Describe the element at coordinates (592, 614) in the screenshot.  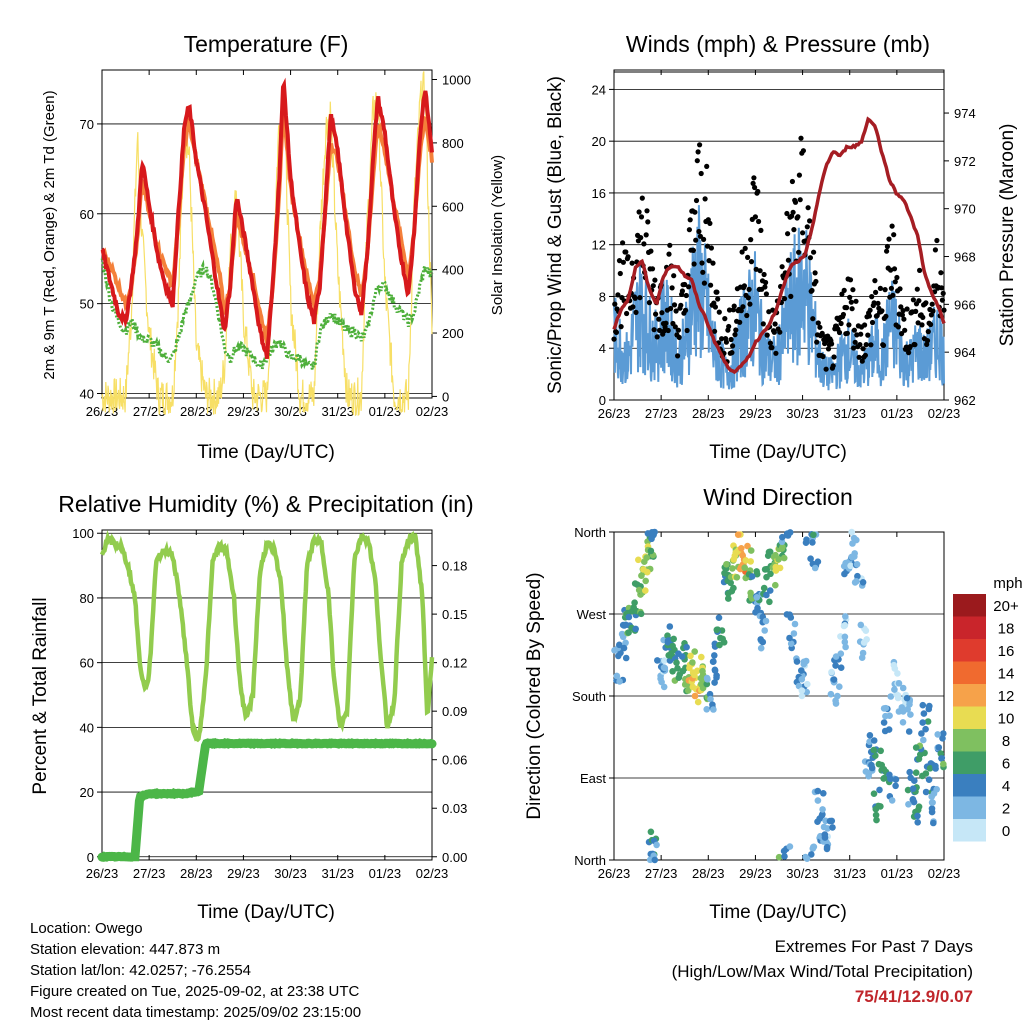
I see `y-tick-label: West` at that location.